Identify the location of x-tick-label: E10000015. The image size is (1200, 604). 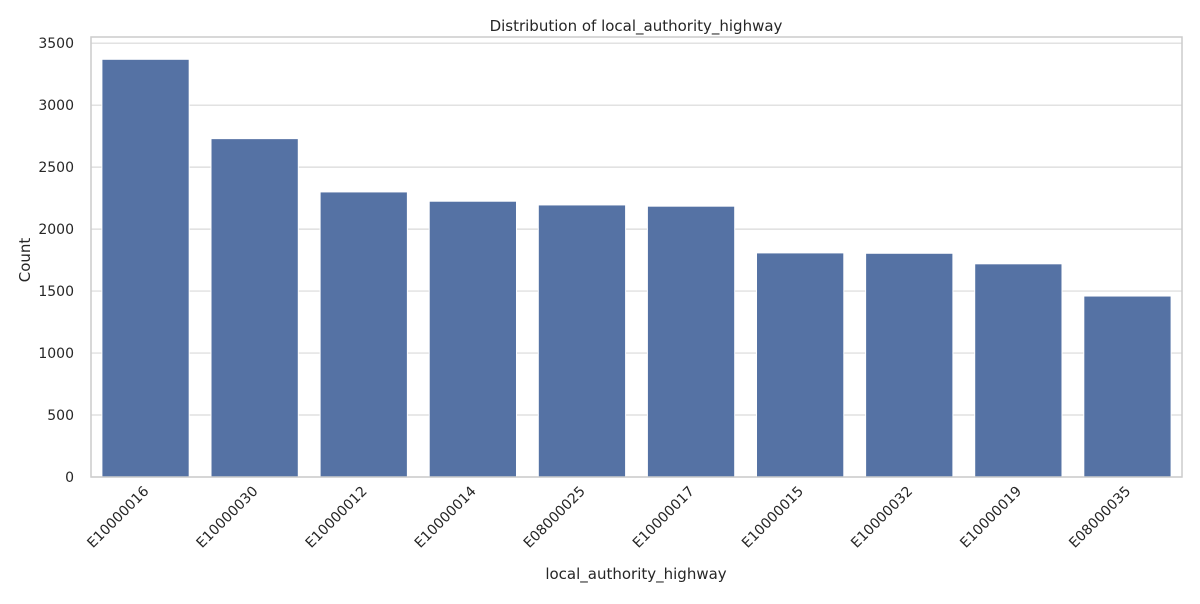
(773, 518).